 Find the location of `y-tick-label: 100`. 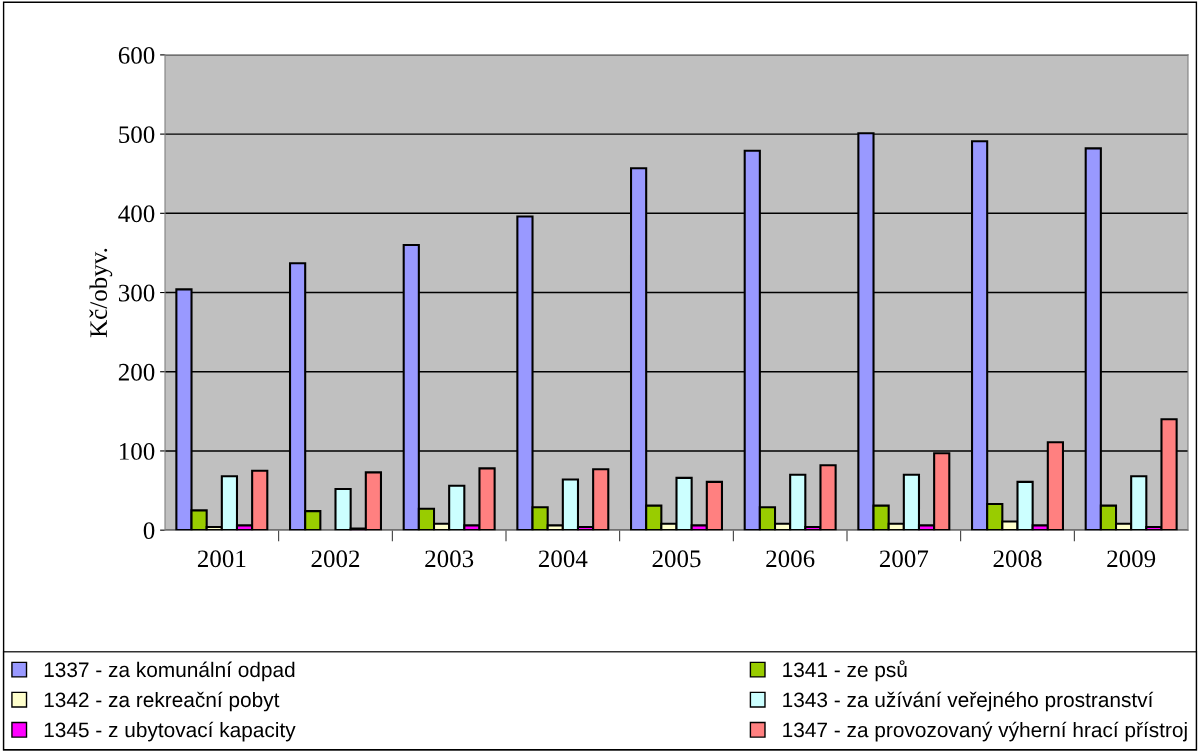

y-tick-label: 100 is located at coordinates (137, 451).